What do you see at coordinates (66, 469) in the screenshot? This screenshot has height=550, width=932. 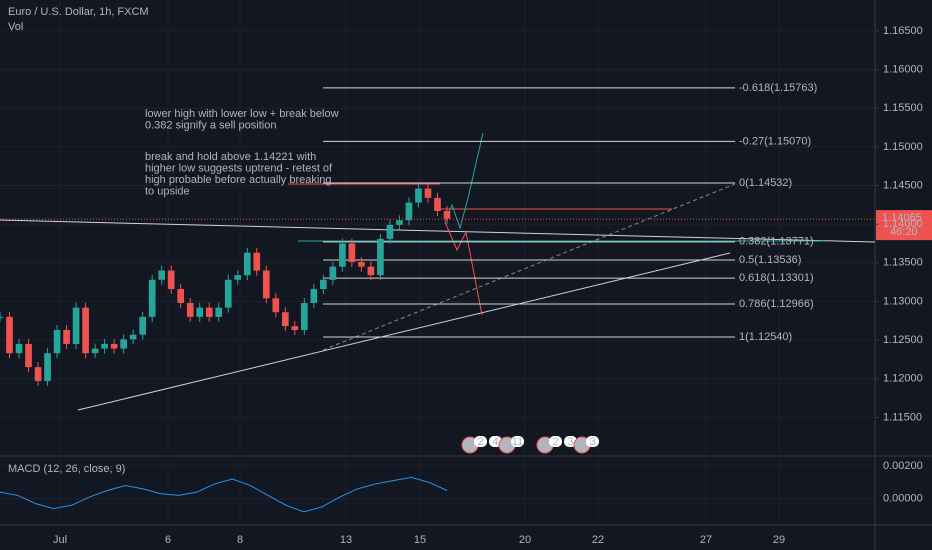 I see `macd-title: MACD (12, 26, close, 9)` at bounding box center [66, 469].